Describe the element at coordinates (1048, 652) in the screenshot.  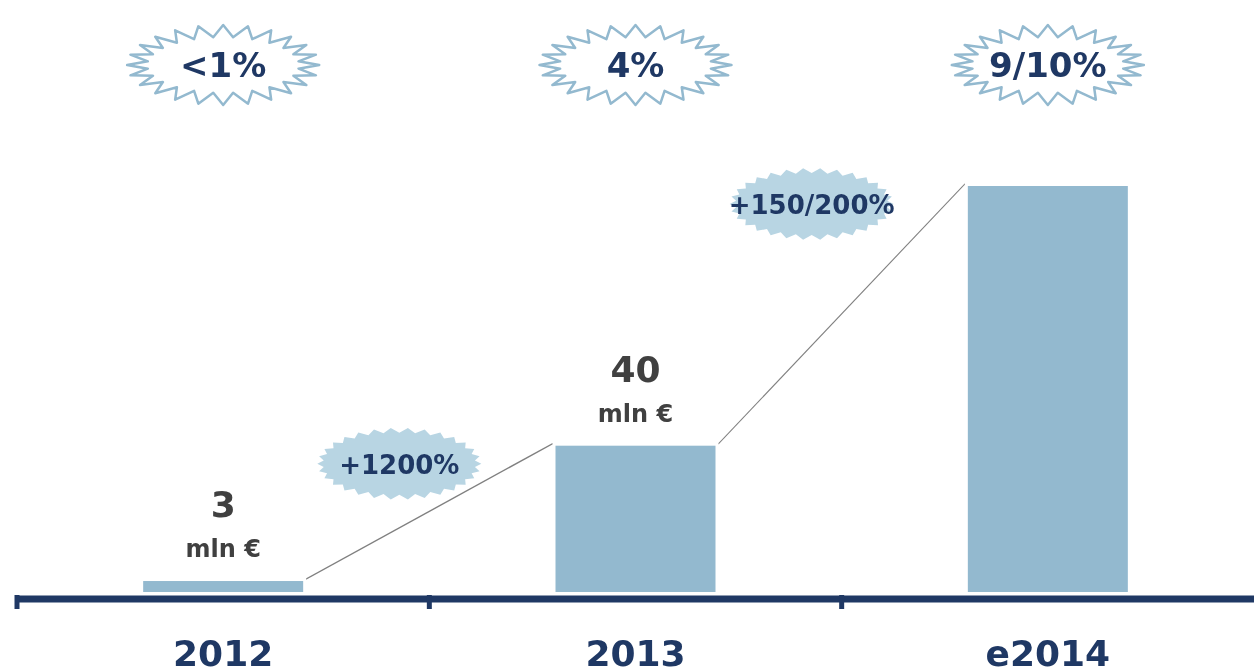
I see `x-tick-label: e2014` at that location.